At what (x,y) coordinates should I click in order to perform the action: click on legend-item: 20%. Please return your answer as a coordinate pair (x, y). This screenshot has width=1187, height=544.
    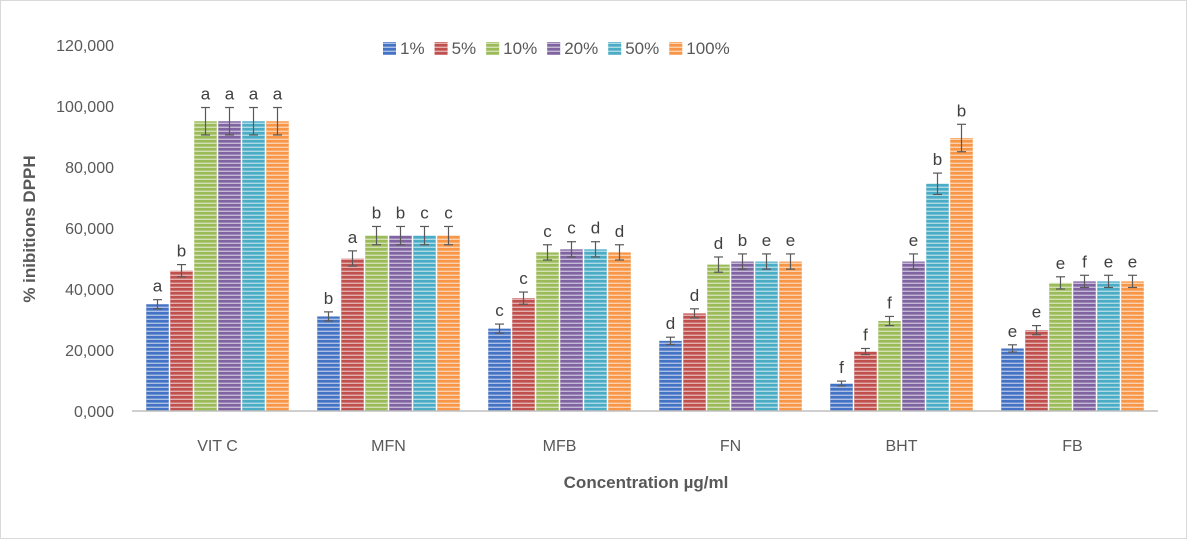
    Looking at the image, I should click on (572, 48).